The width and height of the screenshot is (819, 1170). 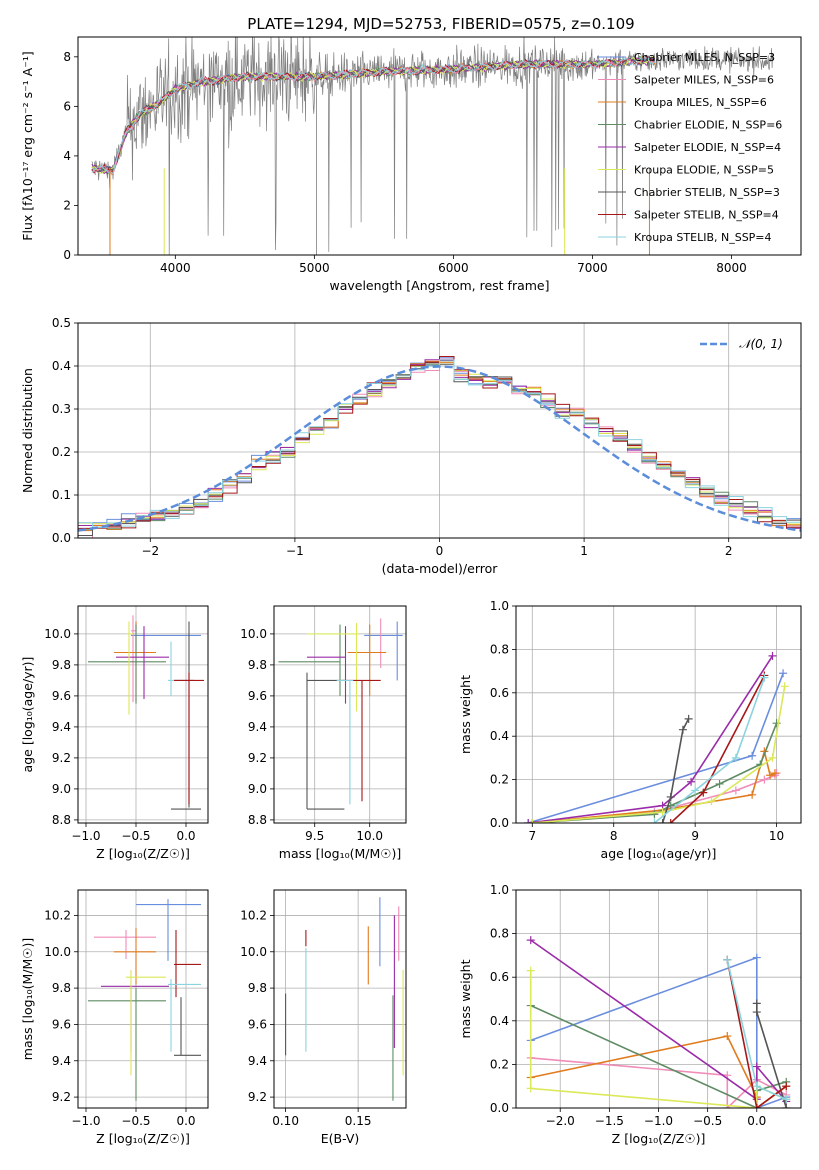 What do you see at coordinates (61, 452) in the screenshot?
I see `y-tick-label: 0.2` at bounding box center [61, 452].